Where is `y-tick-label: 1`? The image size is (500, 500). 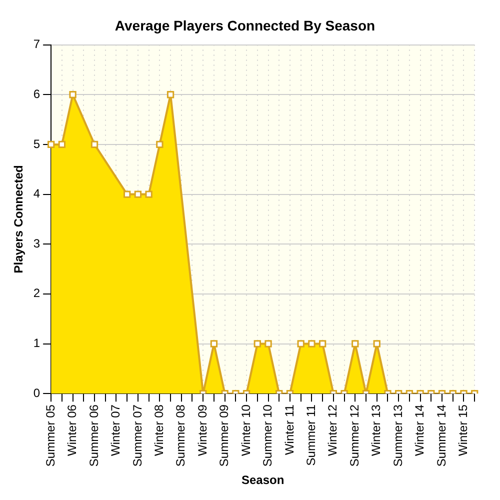
y-tick-label: 1 is located at coordinates (36, 343).